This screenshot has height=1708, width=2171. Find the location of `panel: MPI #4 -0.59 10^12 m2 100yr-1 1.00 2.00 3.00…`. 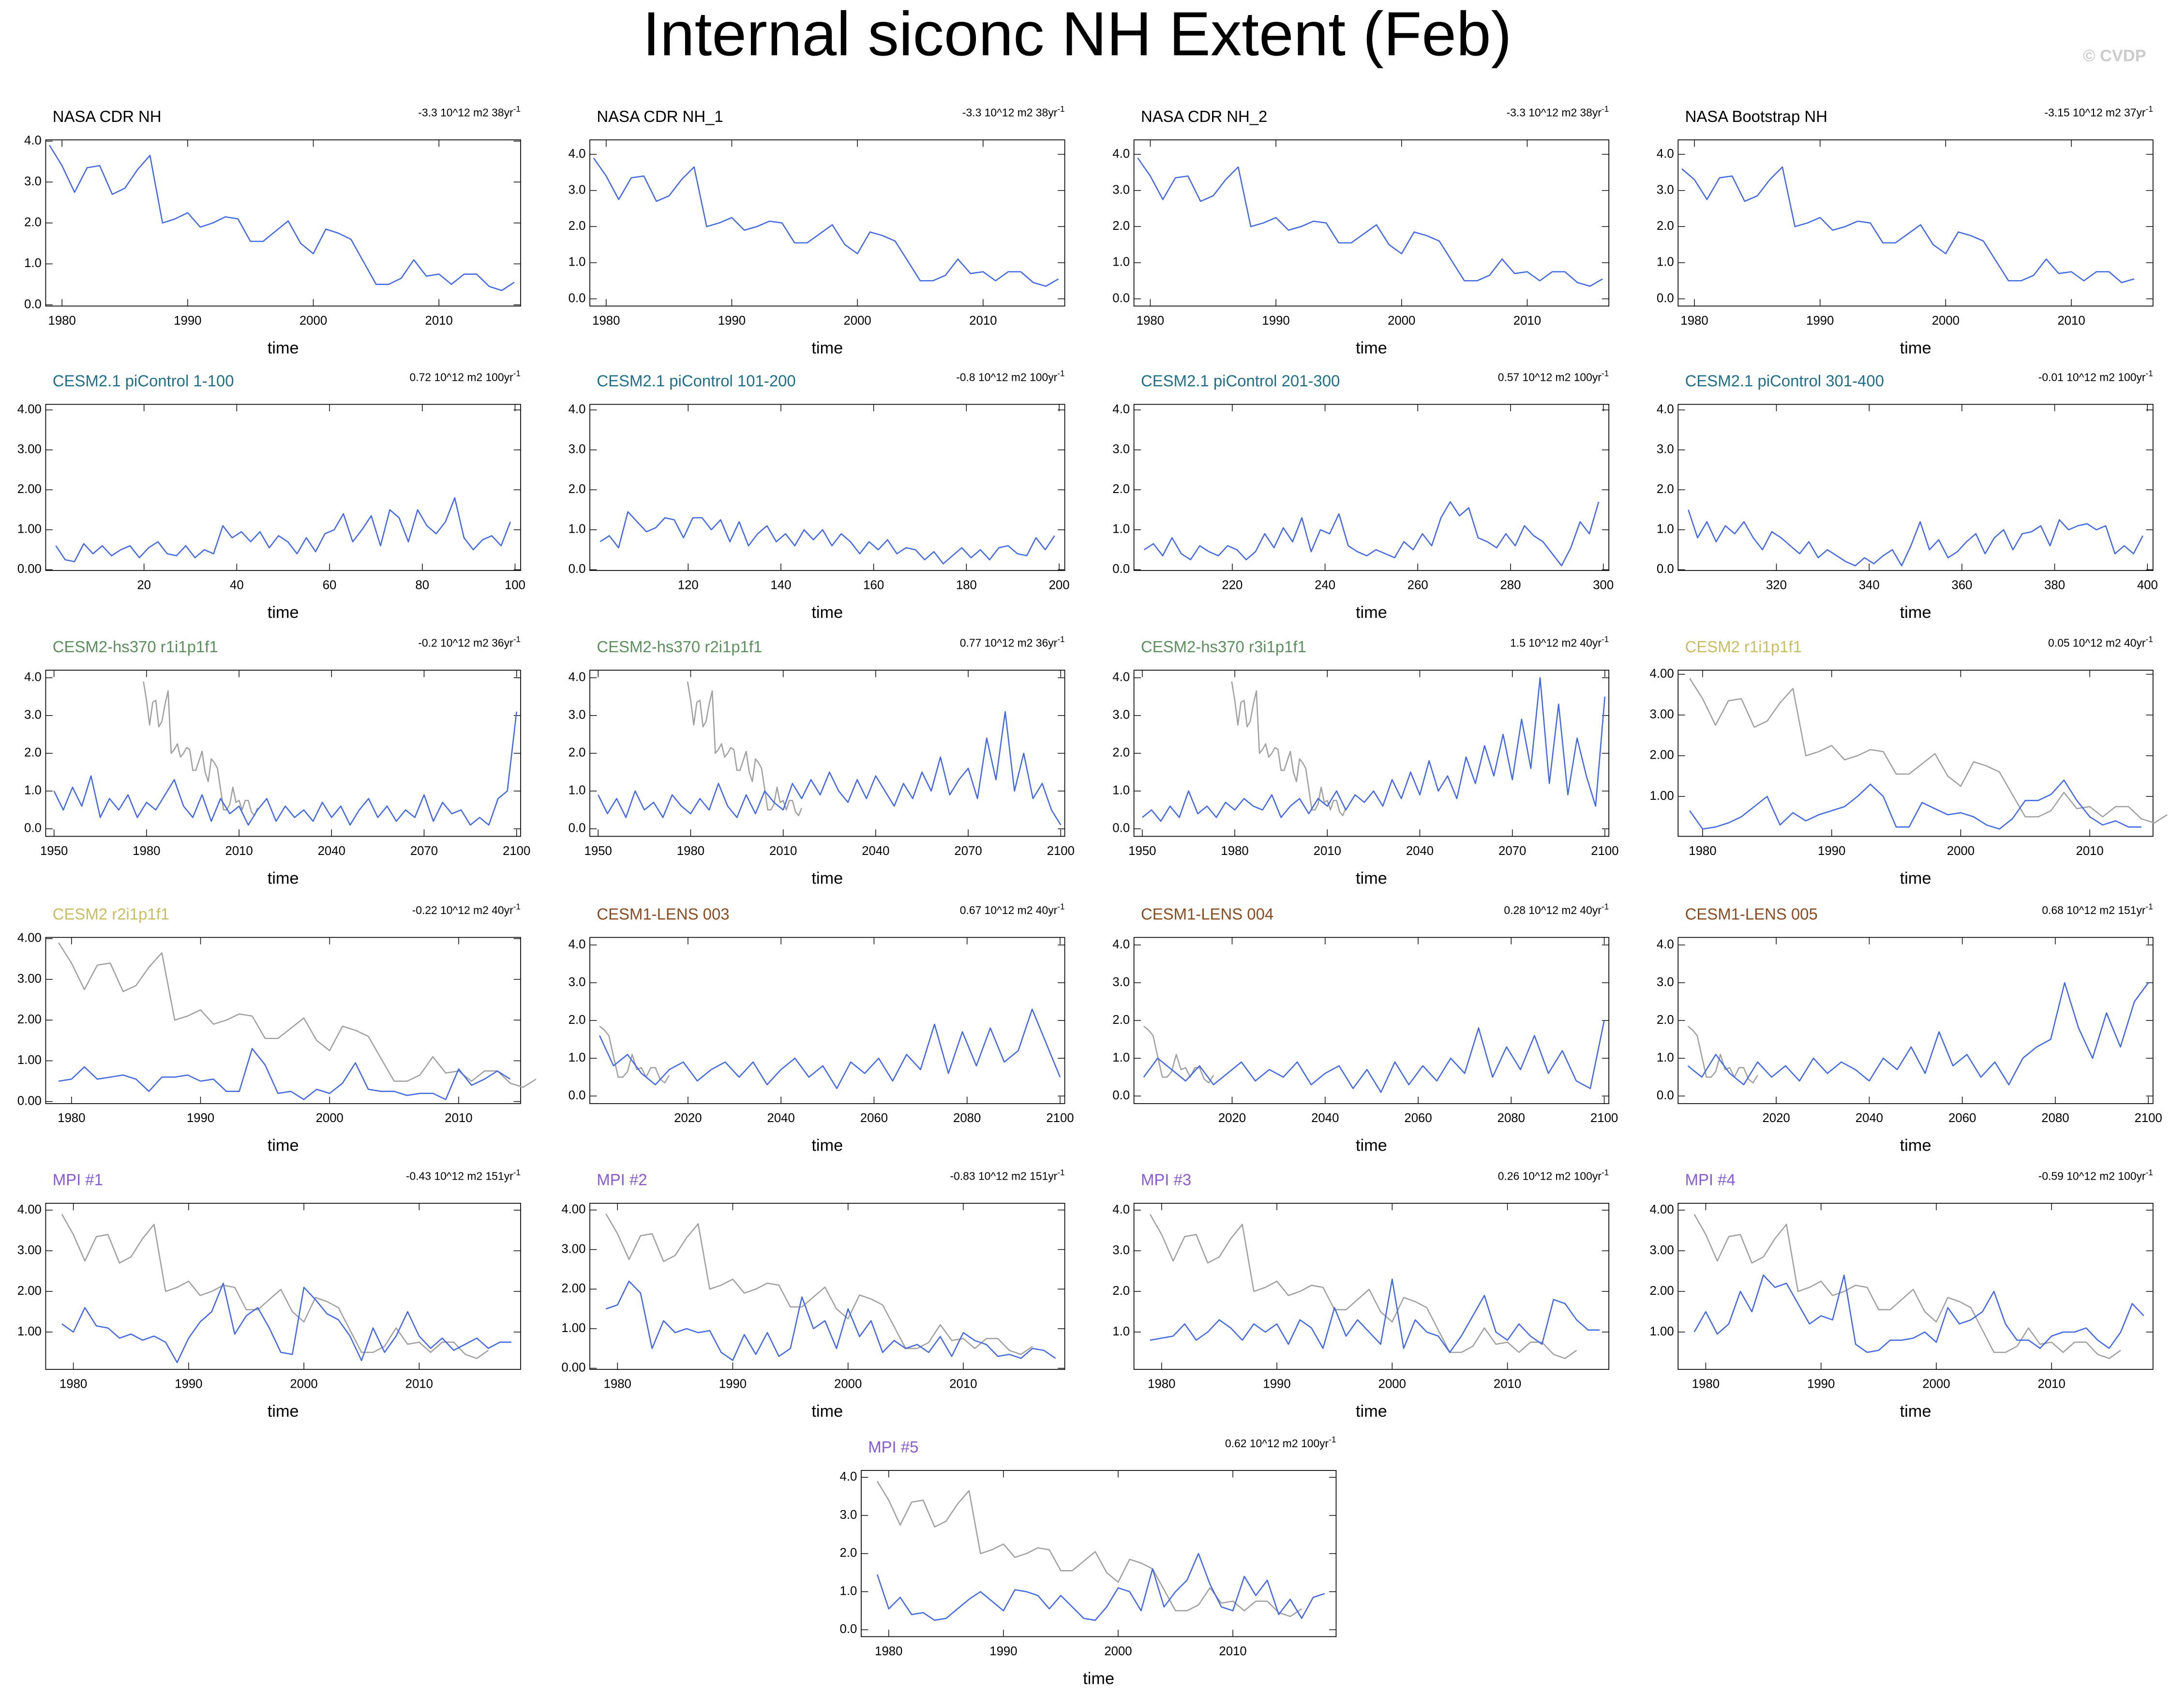

panel: MPI #4 -0.59 10^12 m2 100yr-1 1.00 2.00 3.00… is located at coordinates (1902, 1294).